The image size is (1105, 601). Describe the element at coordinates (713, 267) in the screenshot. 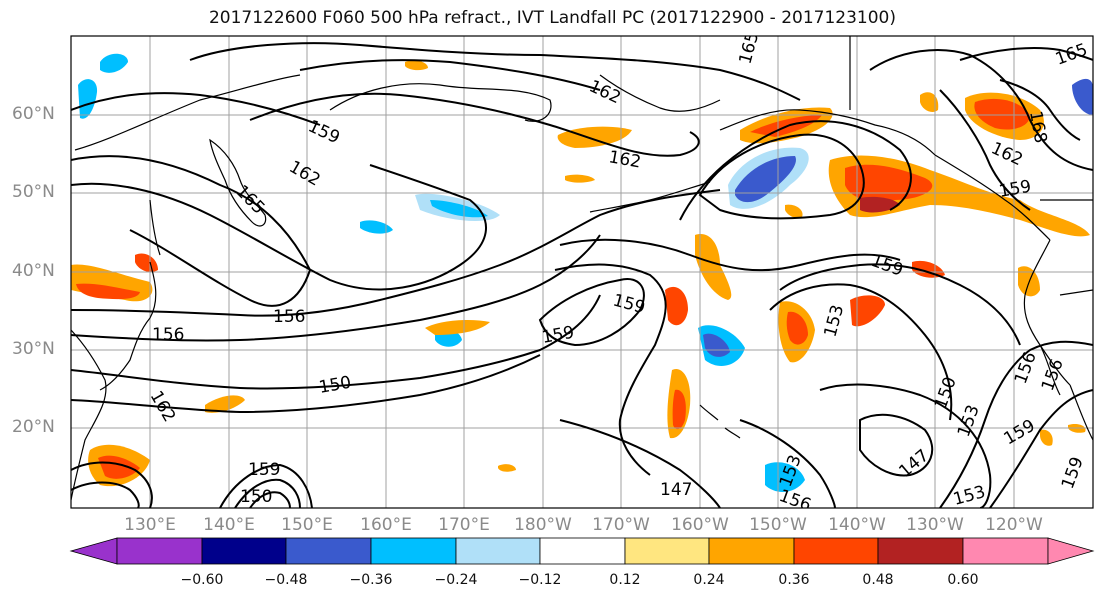

I see `shade-positive-central2` at that location.